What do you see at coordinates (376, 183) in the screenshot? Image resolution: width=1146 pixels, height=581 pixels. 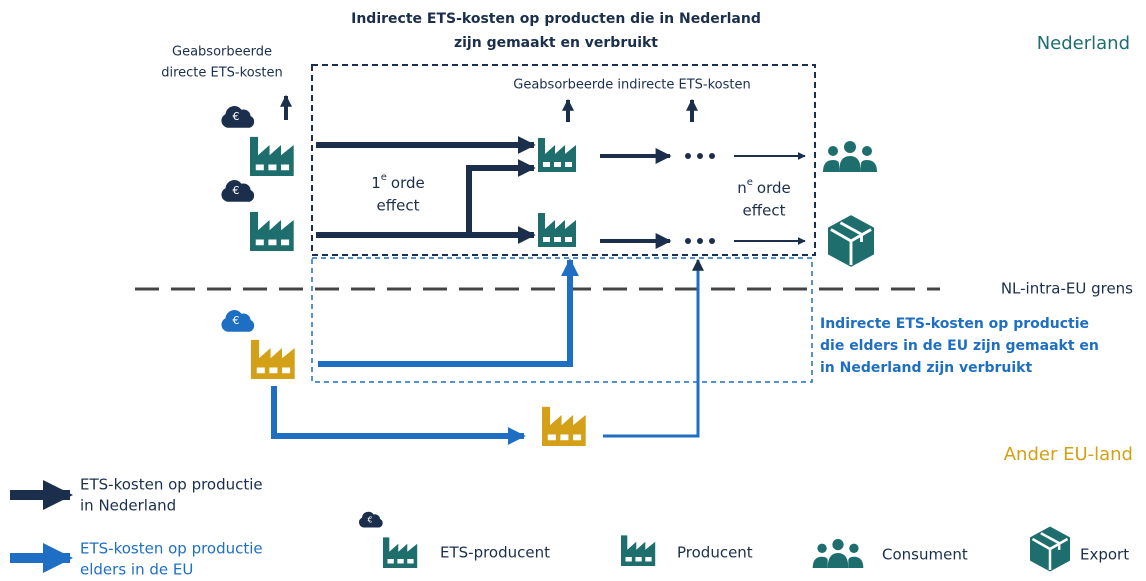 I see `number: 1` at bounding box center [376, 183].